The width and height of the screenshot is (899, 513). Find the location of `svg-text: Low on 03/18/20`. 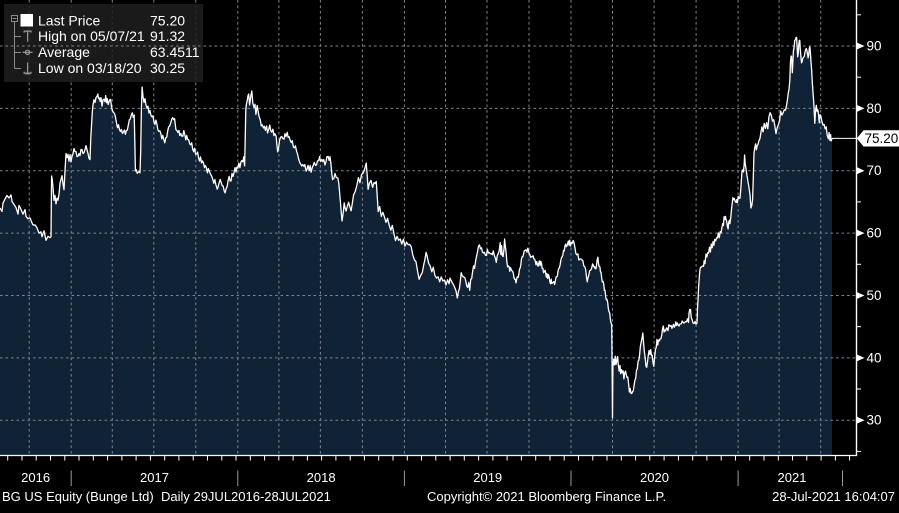

svg-text: Low on 03/18/20 is located at coordinates (90, 68).